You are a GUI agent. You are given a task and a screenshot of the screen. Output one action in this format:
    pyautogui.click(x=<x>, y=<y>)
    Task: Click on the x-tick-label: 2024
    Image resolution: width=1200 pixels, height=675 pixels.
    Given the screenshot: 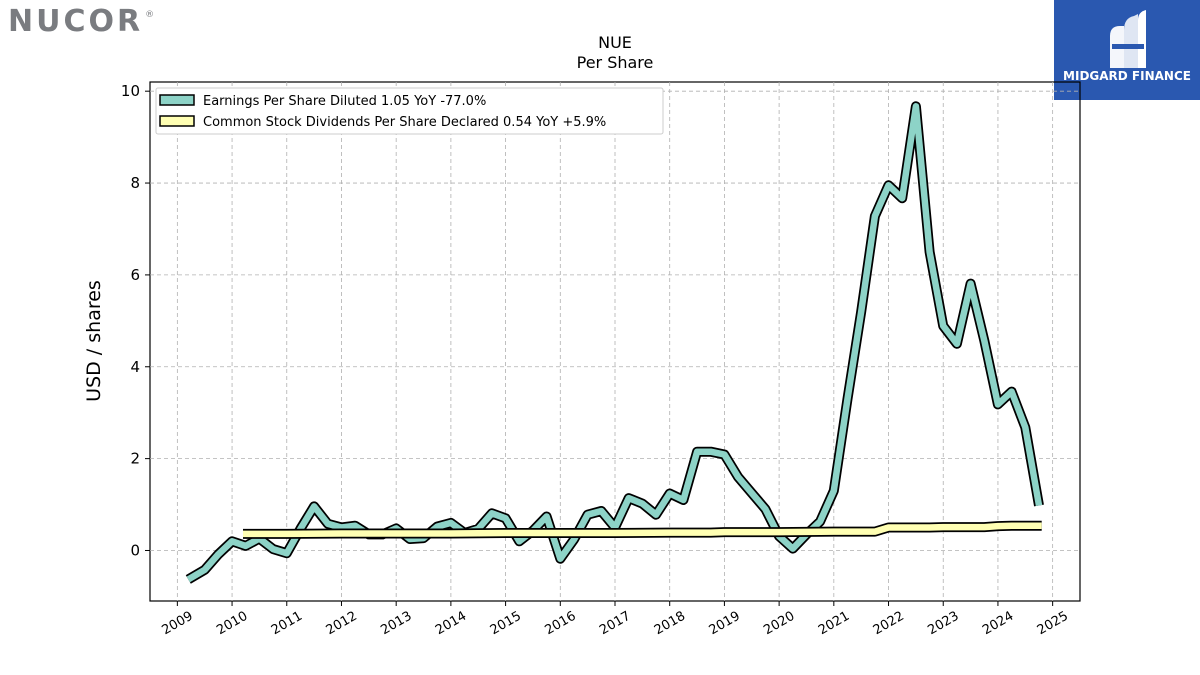 What is the action you would take?
    pyautogui.click(x=998, y=624)
    